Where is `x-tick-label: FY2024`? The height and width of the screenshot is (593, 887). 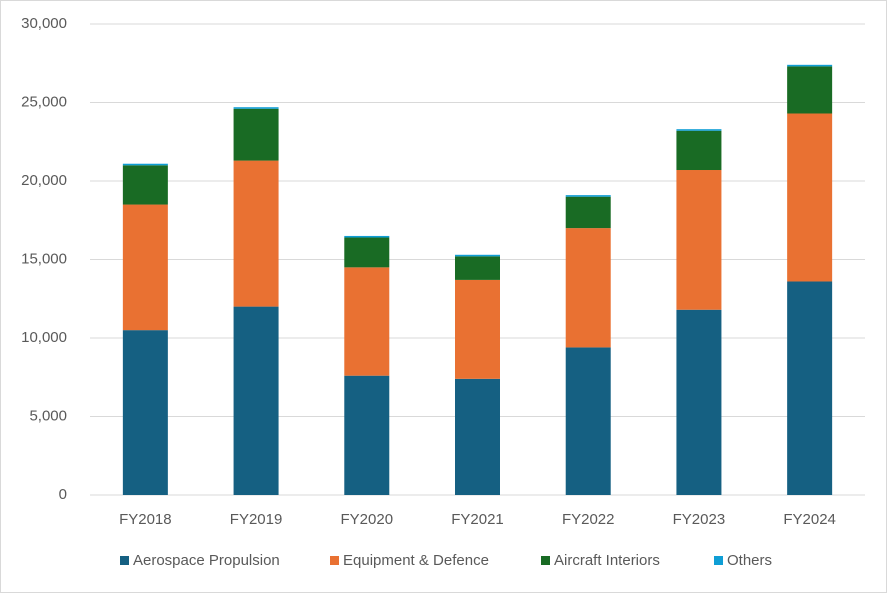 x-tick-label: FY2024 is located at coordinates (809, 519).